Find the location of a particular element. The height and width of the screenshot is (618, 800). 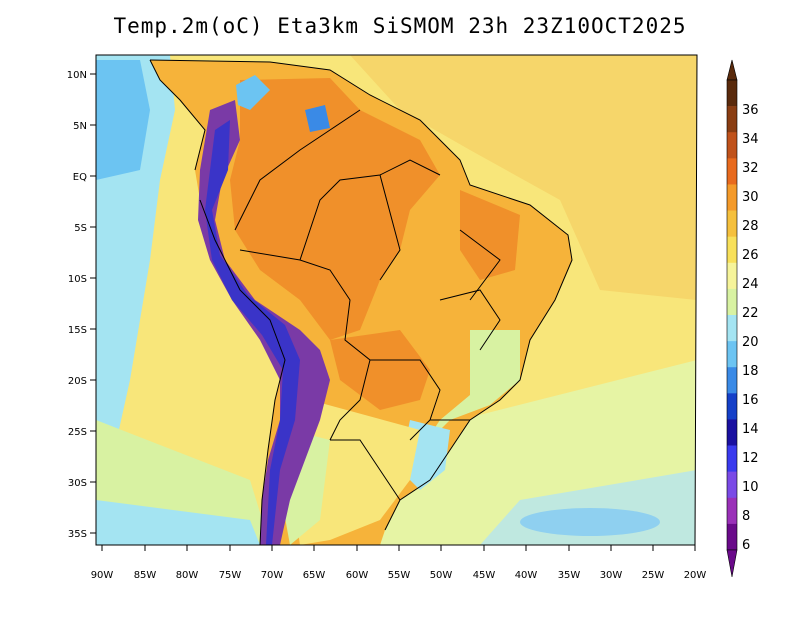

cb-label-18: 18 is located at coordinates (750, 371).